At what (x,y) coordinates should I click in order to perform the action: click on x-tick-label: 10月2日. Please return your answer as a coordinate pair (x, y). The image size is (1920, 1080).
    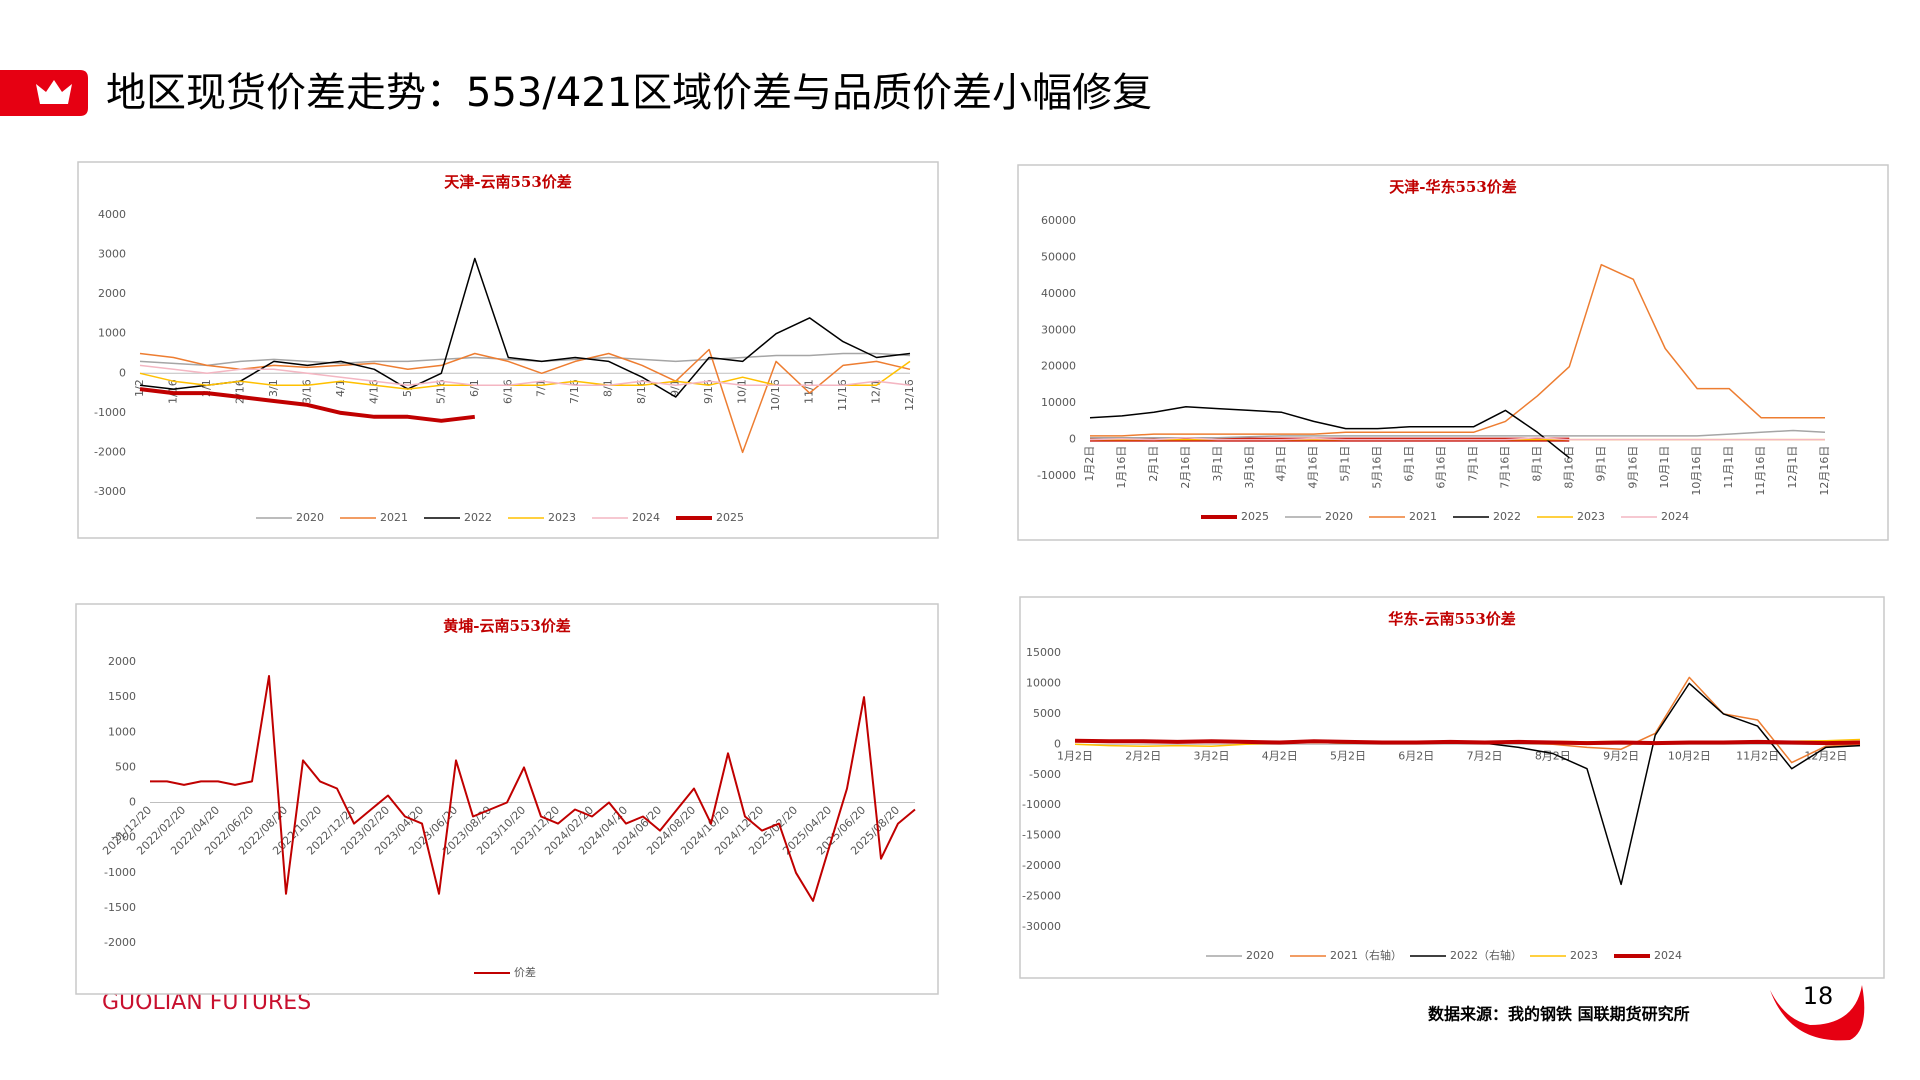
    Looking at the image, I should click on (1689, 755).